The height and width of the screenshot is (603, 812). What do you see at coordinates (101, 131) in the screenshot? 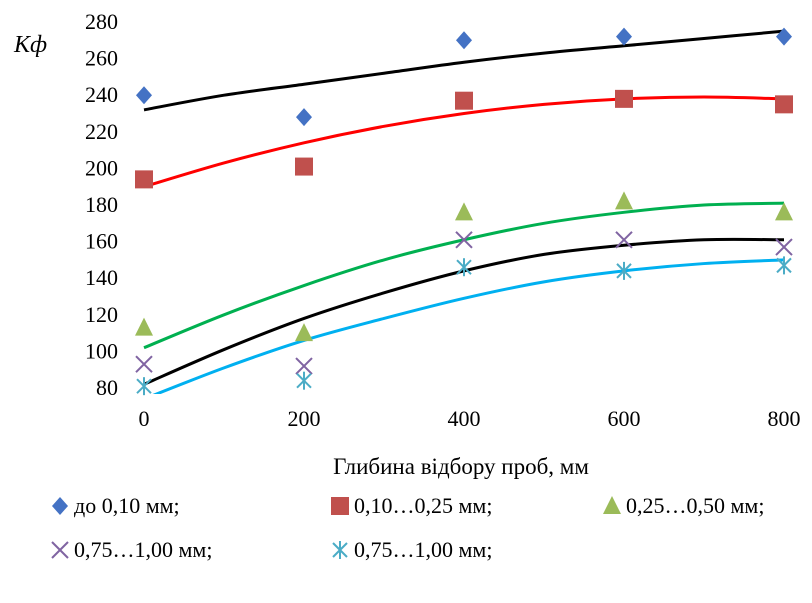
I see `y-tick-label: 220` at bounding box center [101, 131].